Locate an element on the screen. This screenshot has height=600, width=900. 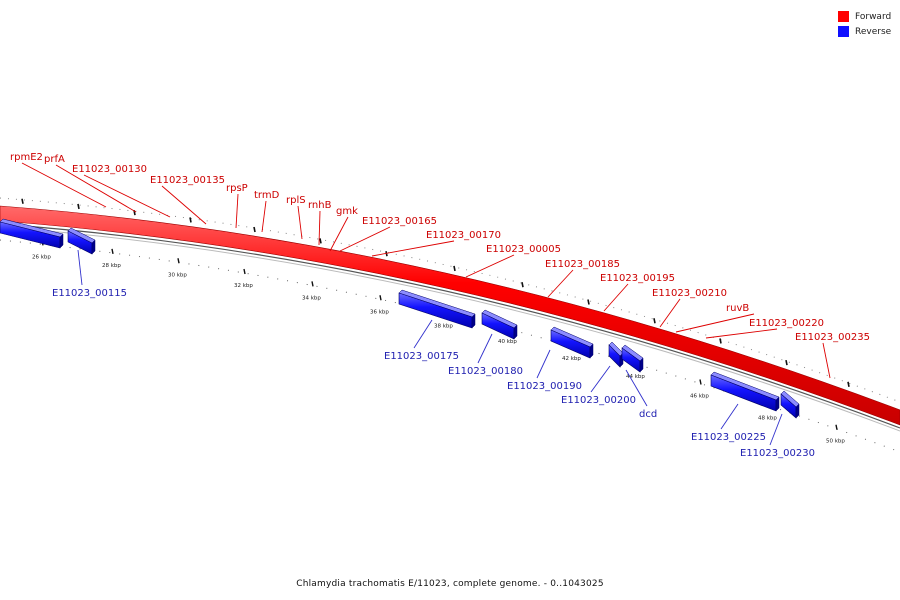
forward-gene-label: E11023_00220 is located at coordinates (786, 323).